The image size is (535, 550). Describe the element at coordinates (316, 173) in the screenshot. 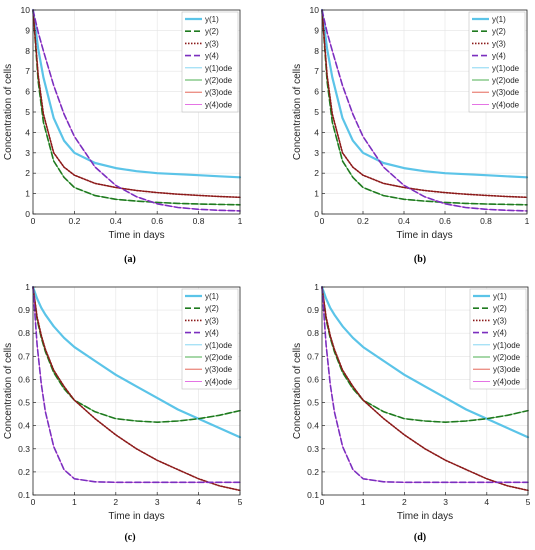

I see `y-tick-label: 2` at that location.